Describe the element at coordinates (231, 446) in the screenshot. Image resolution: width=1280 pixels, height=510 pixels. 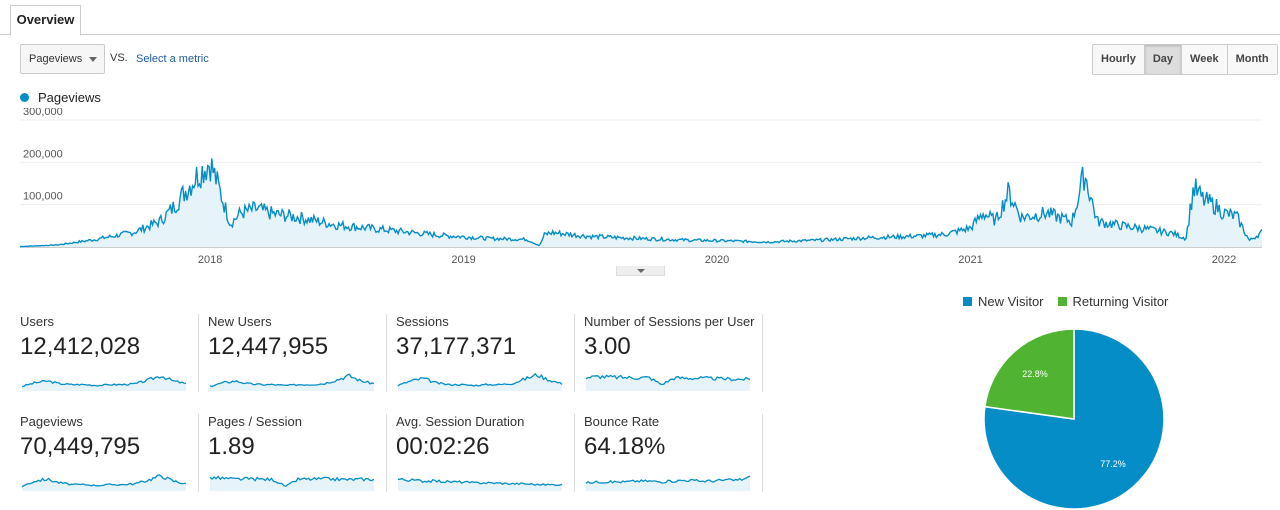
I see `metric-value: 1.89` at that location.